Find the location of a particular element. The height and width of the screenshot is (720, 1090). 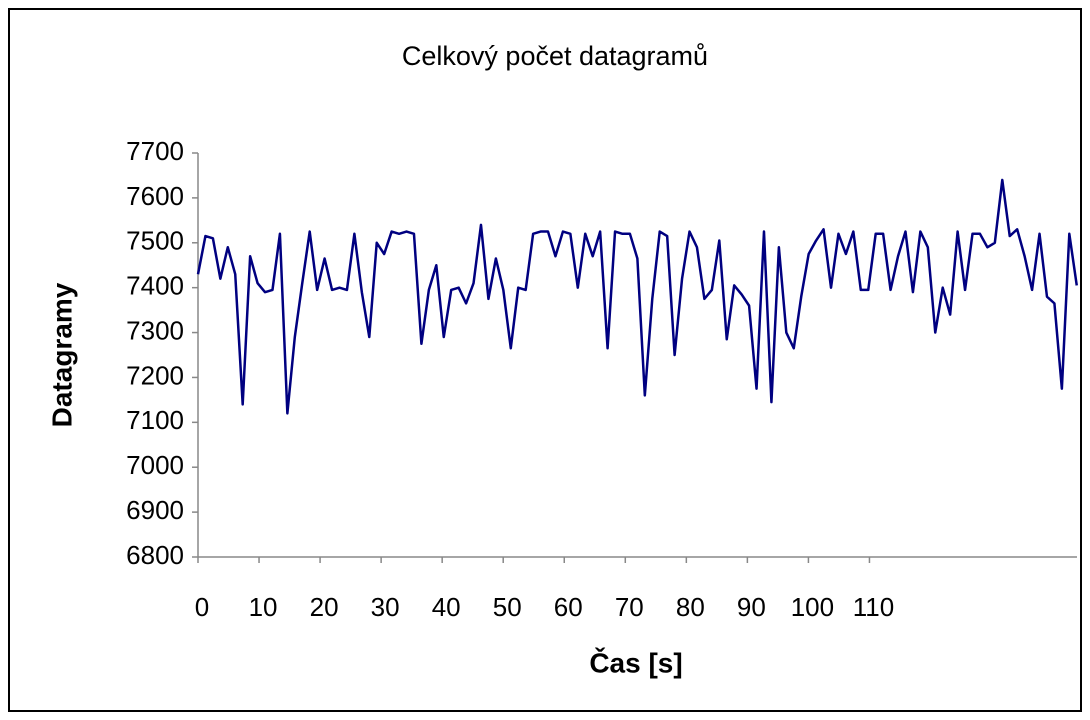

x-tick-label: 90 is located at coordinates (751, 607).